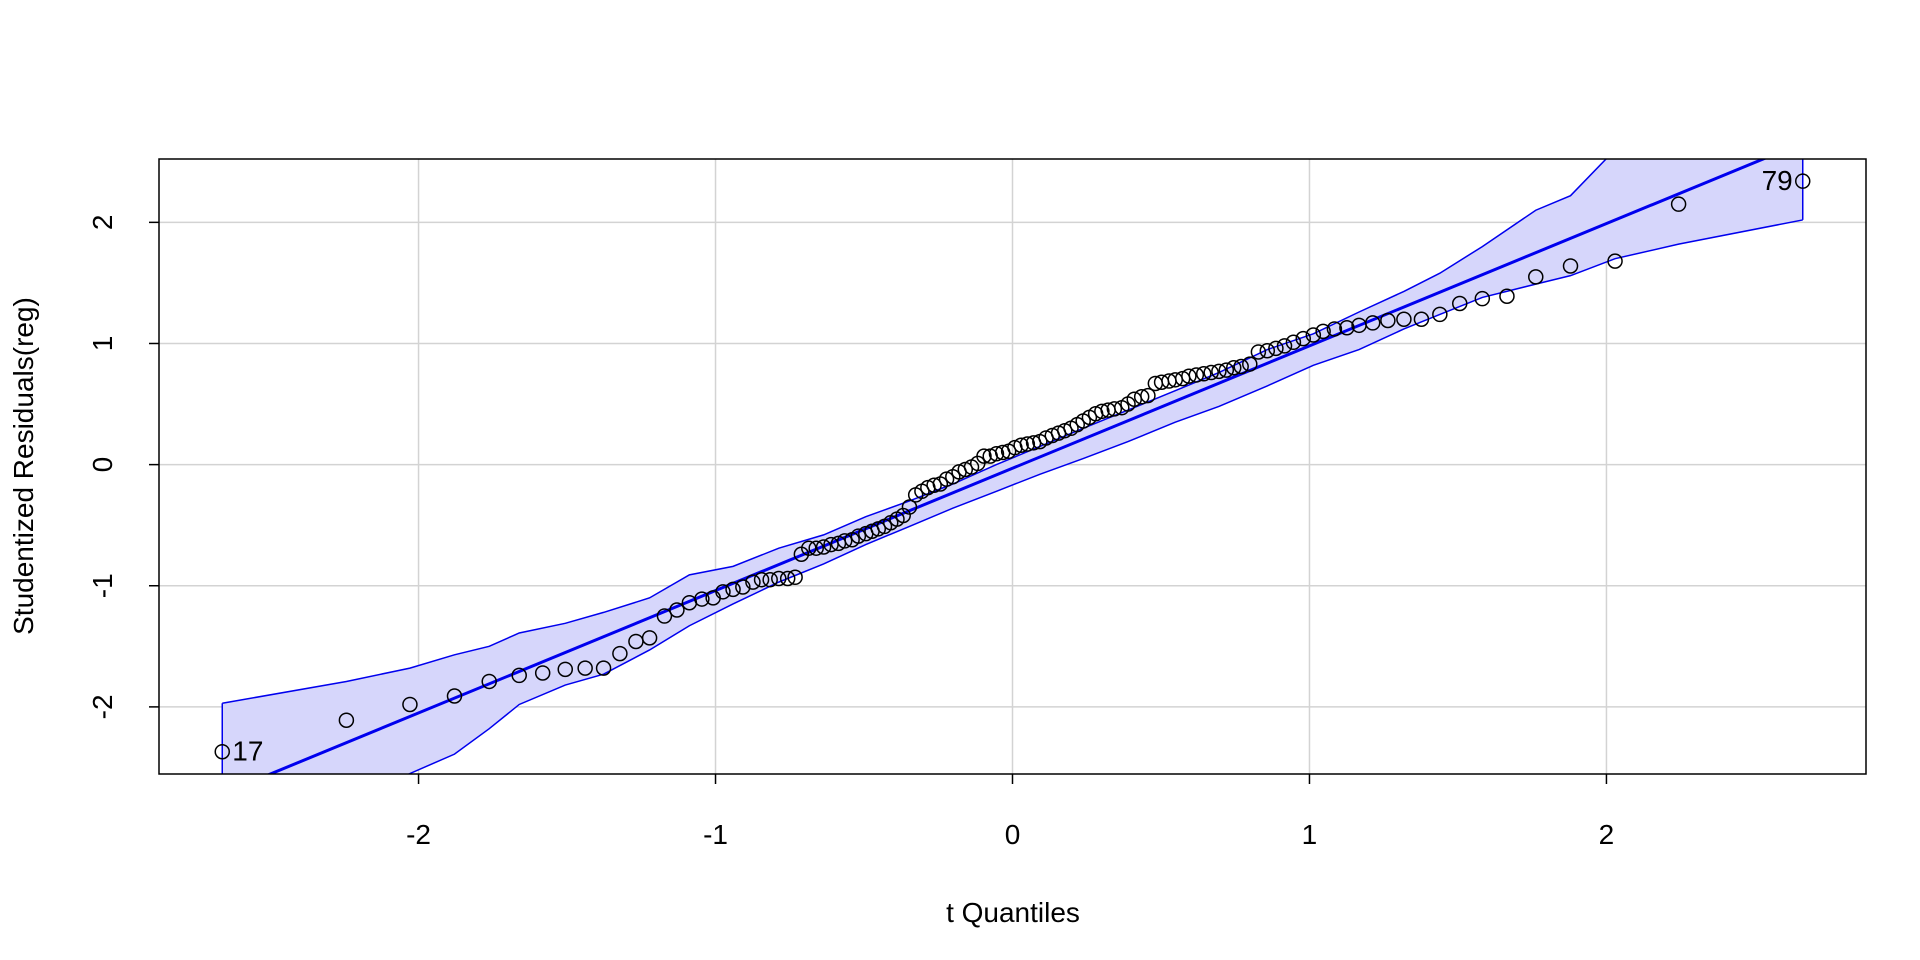 Image resolution: width=1920 pixels, height=960 pixels. What do you see at coordinates (715, 834) in the screenshot?
I see `x-tick-label: -1` at bounding box center [715, 834].